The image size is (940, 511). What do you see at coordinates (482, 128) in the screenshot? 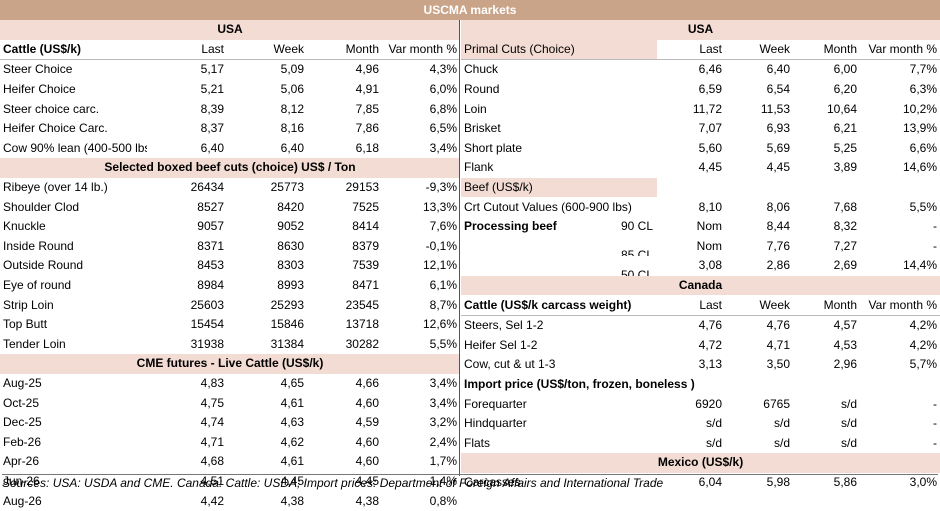
I see `row-label: Brisket` at bounding box center [482, 128].